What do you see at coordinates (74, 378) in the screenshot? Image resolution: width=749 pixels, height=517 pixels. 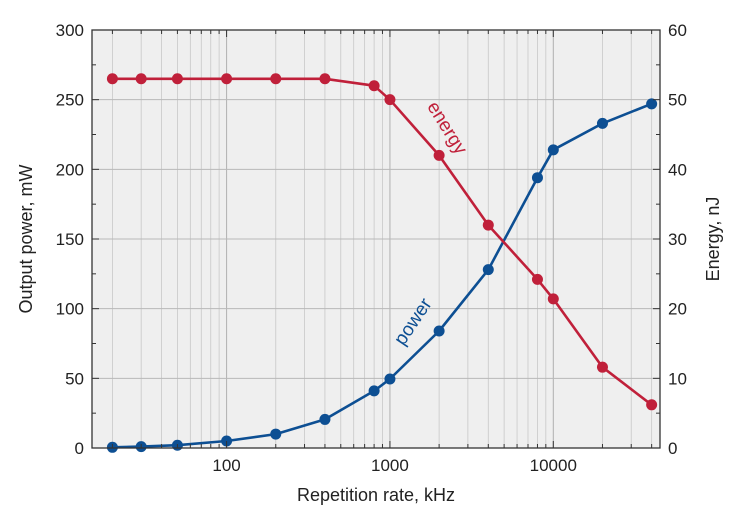 I see `y-tick-label-left: 50` at bounding box center [74, 378].